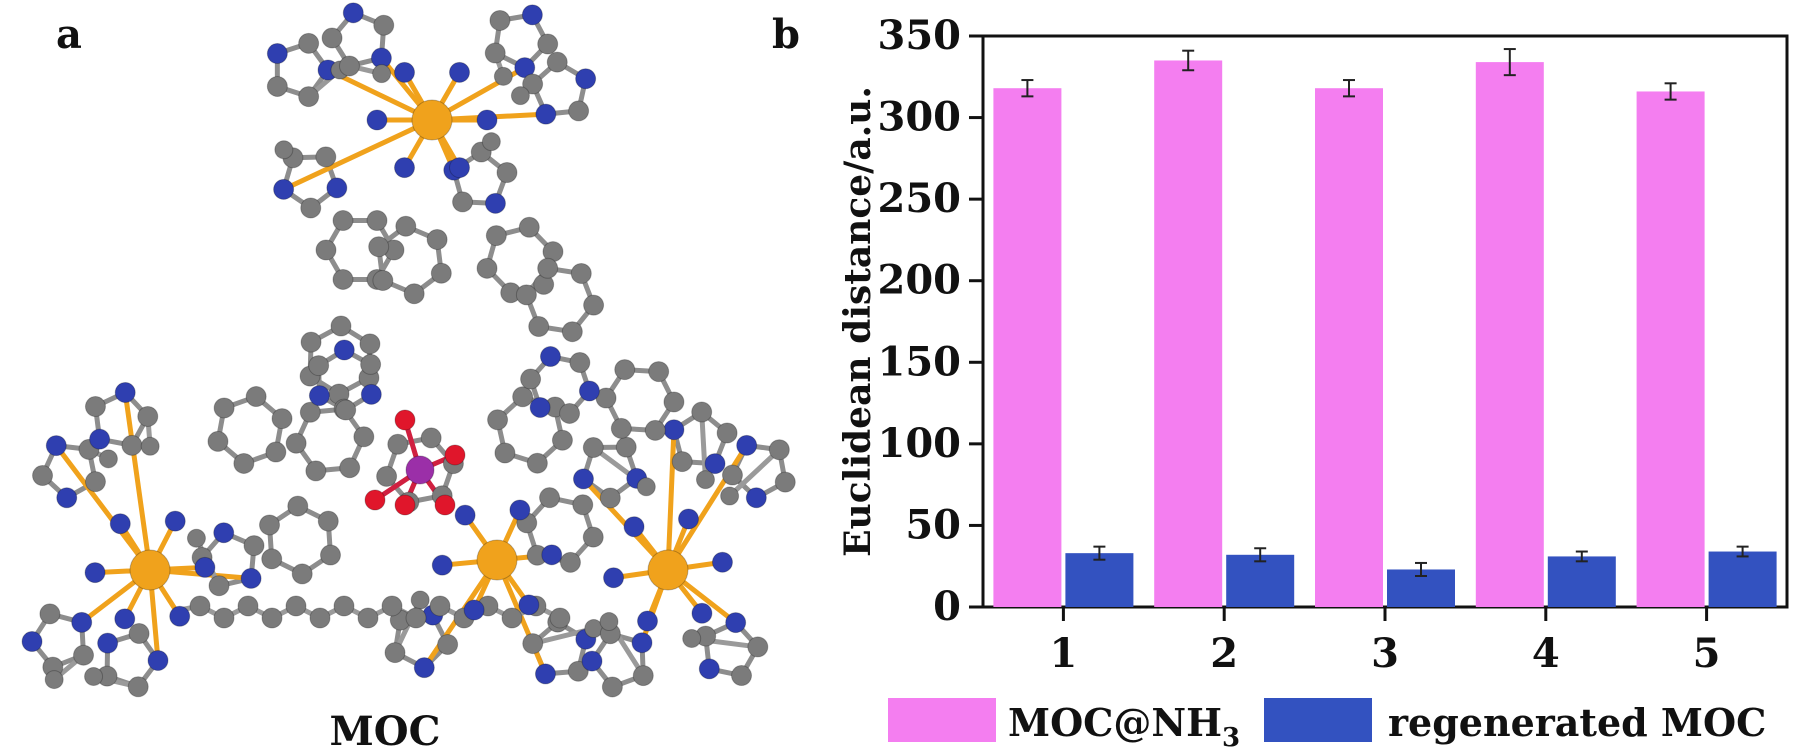 This screenshot has height=756, width=1819. Describe the element at coordinates (947, 606) in the screenshot. I see `y-tick-label: 0` at that location.